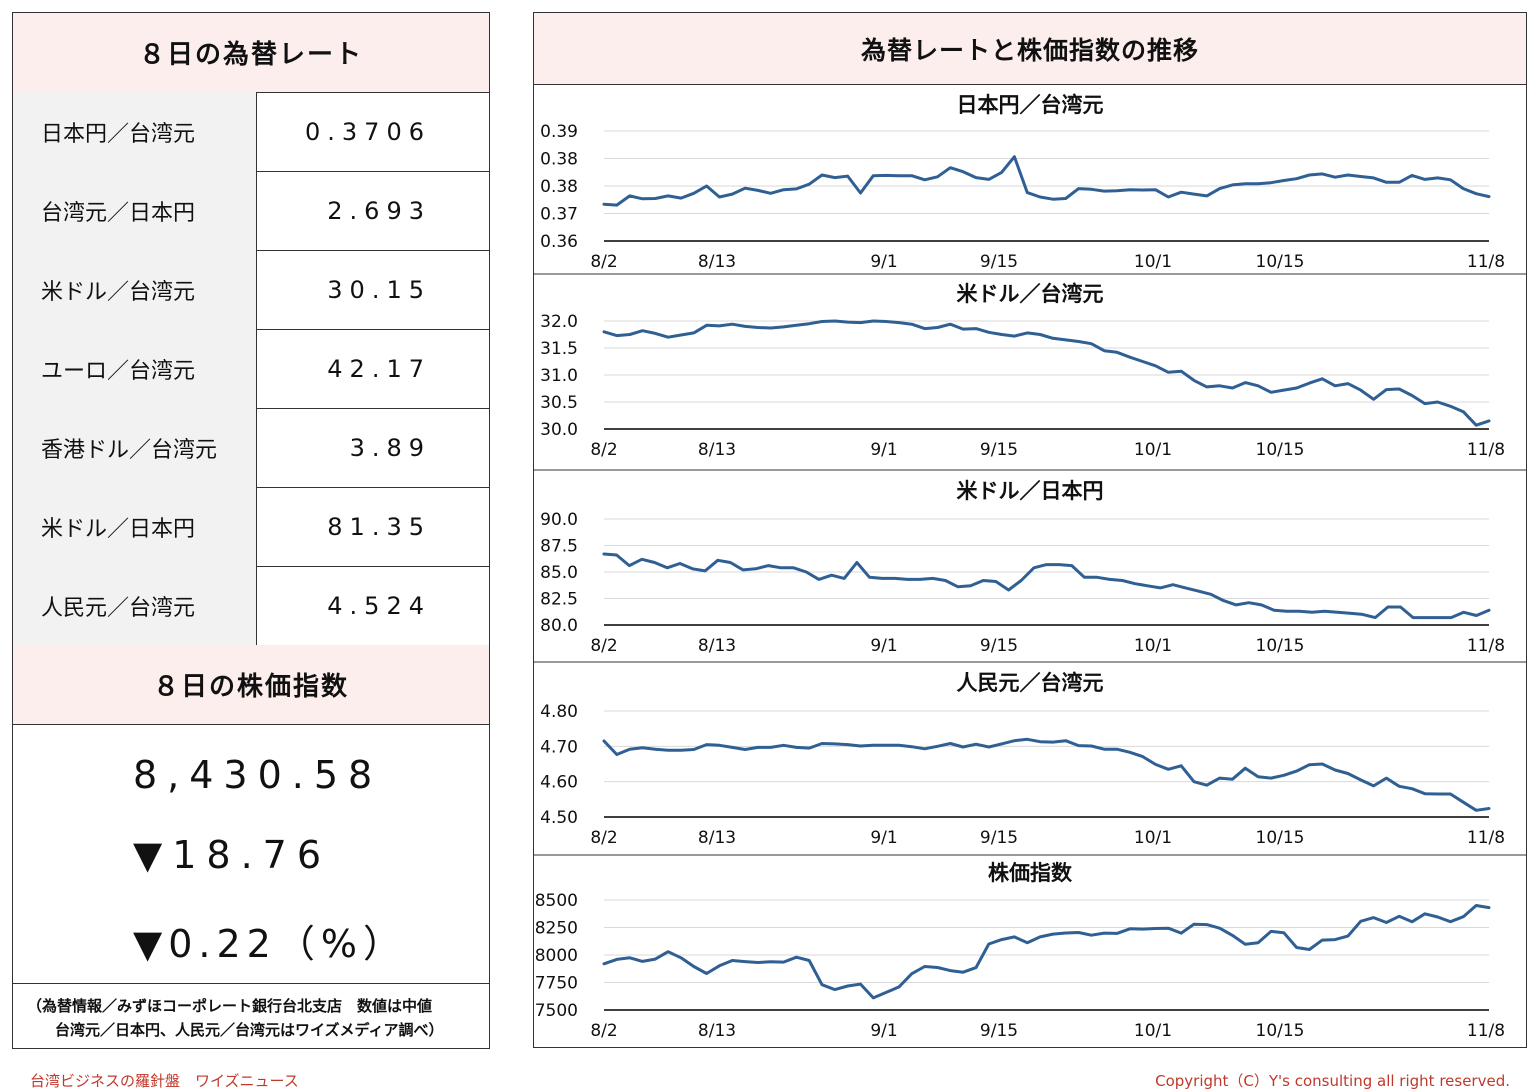 The height and width of the screenshot is (1092, 1538). I want to click on rates-header: ８日の為替レート, so click(251, 53).